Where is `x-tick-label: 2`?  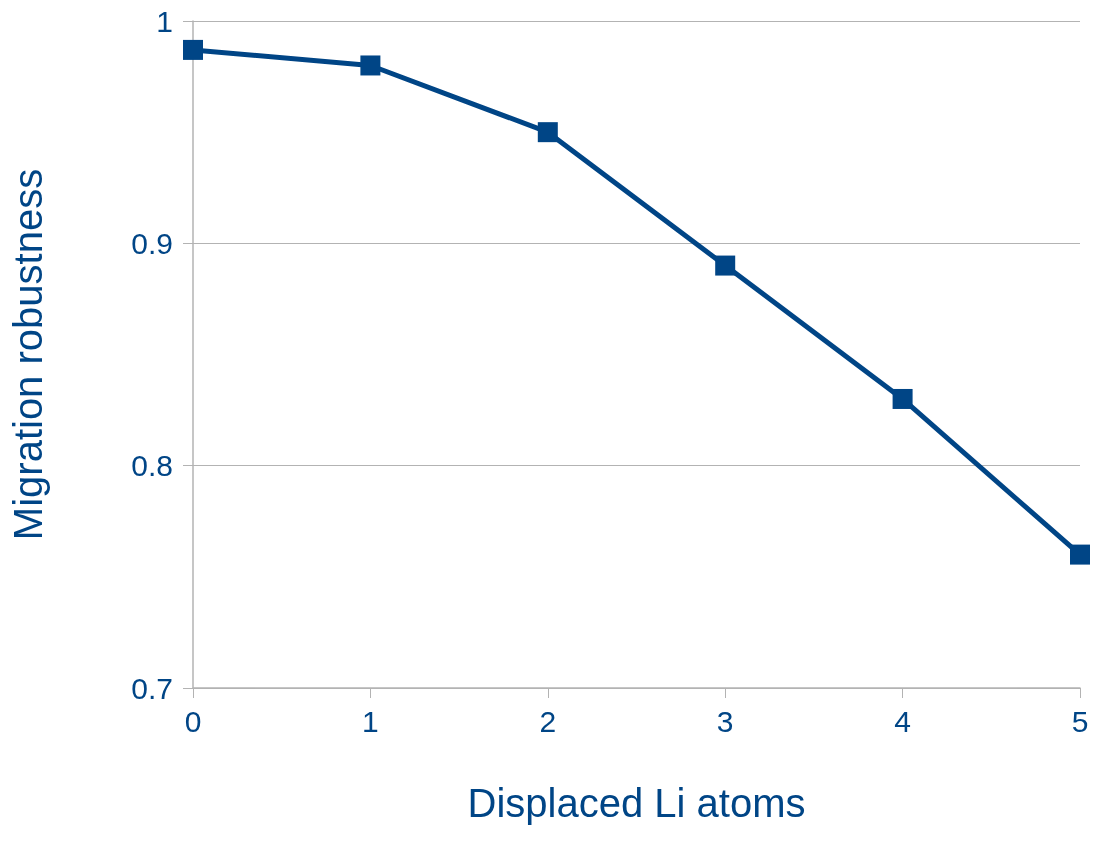 x-tick-label: 2 is located at coordinates (548, 721).